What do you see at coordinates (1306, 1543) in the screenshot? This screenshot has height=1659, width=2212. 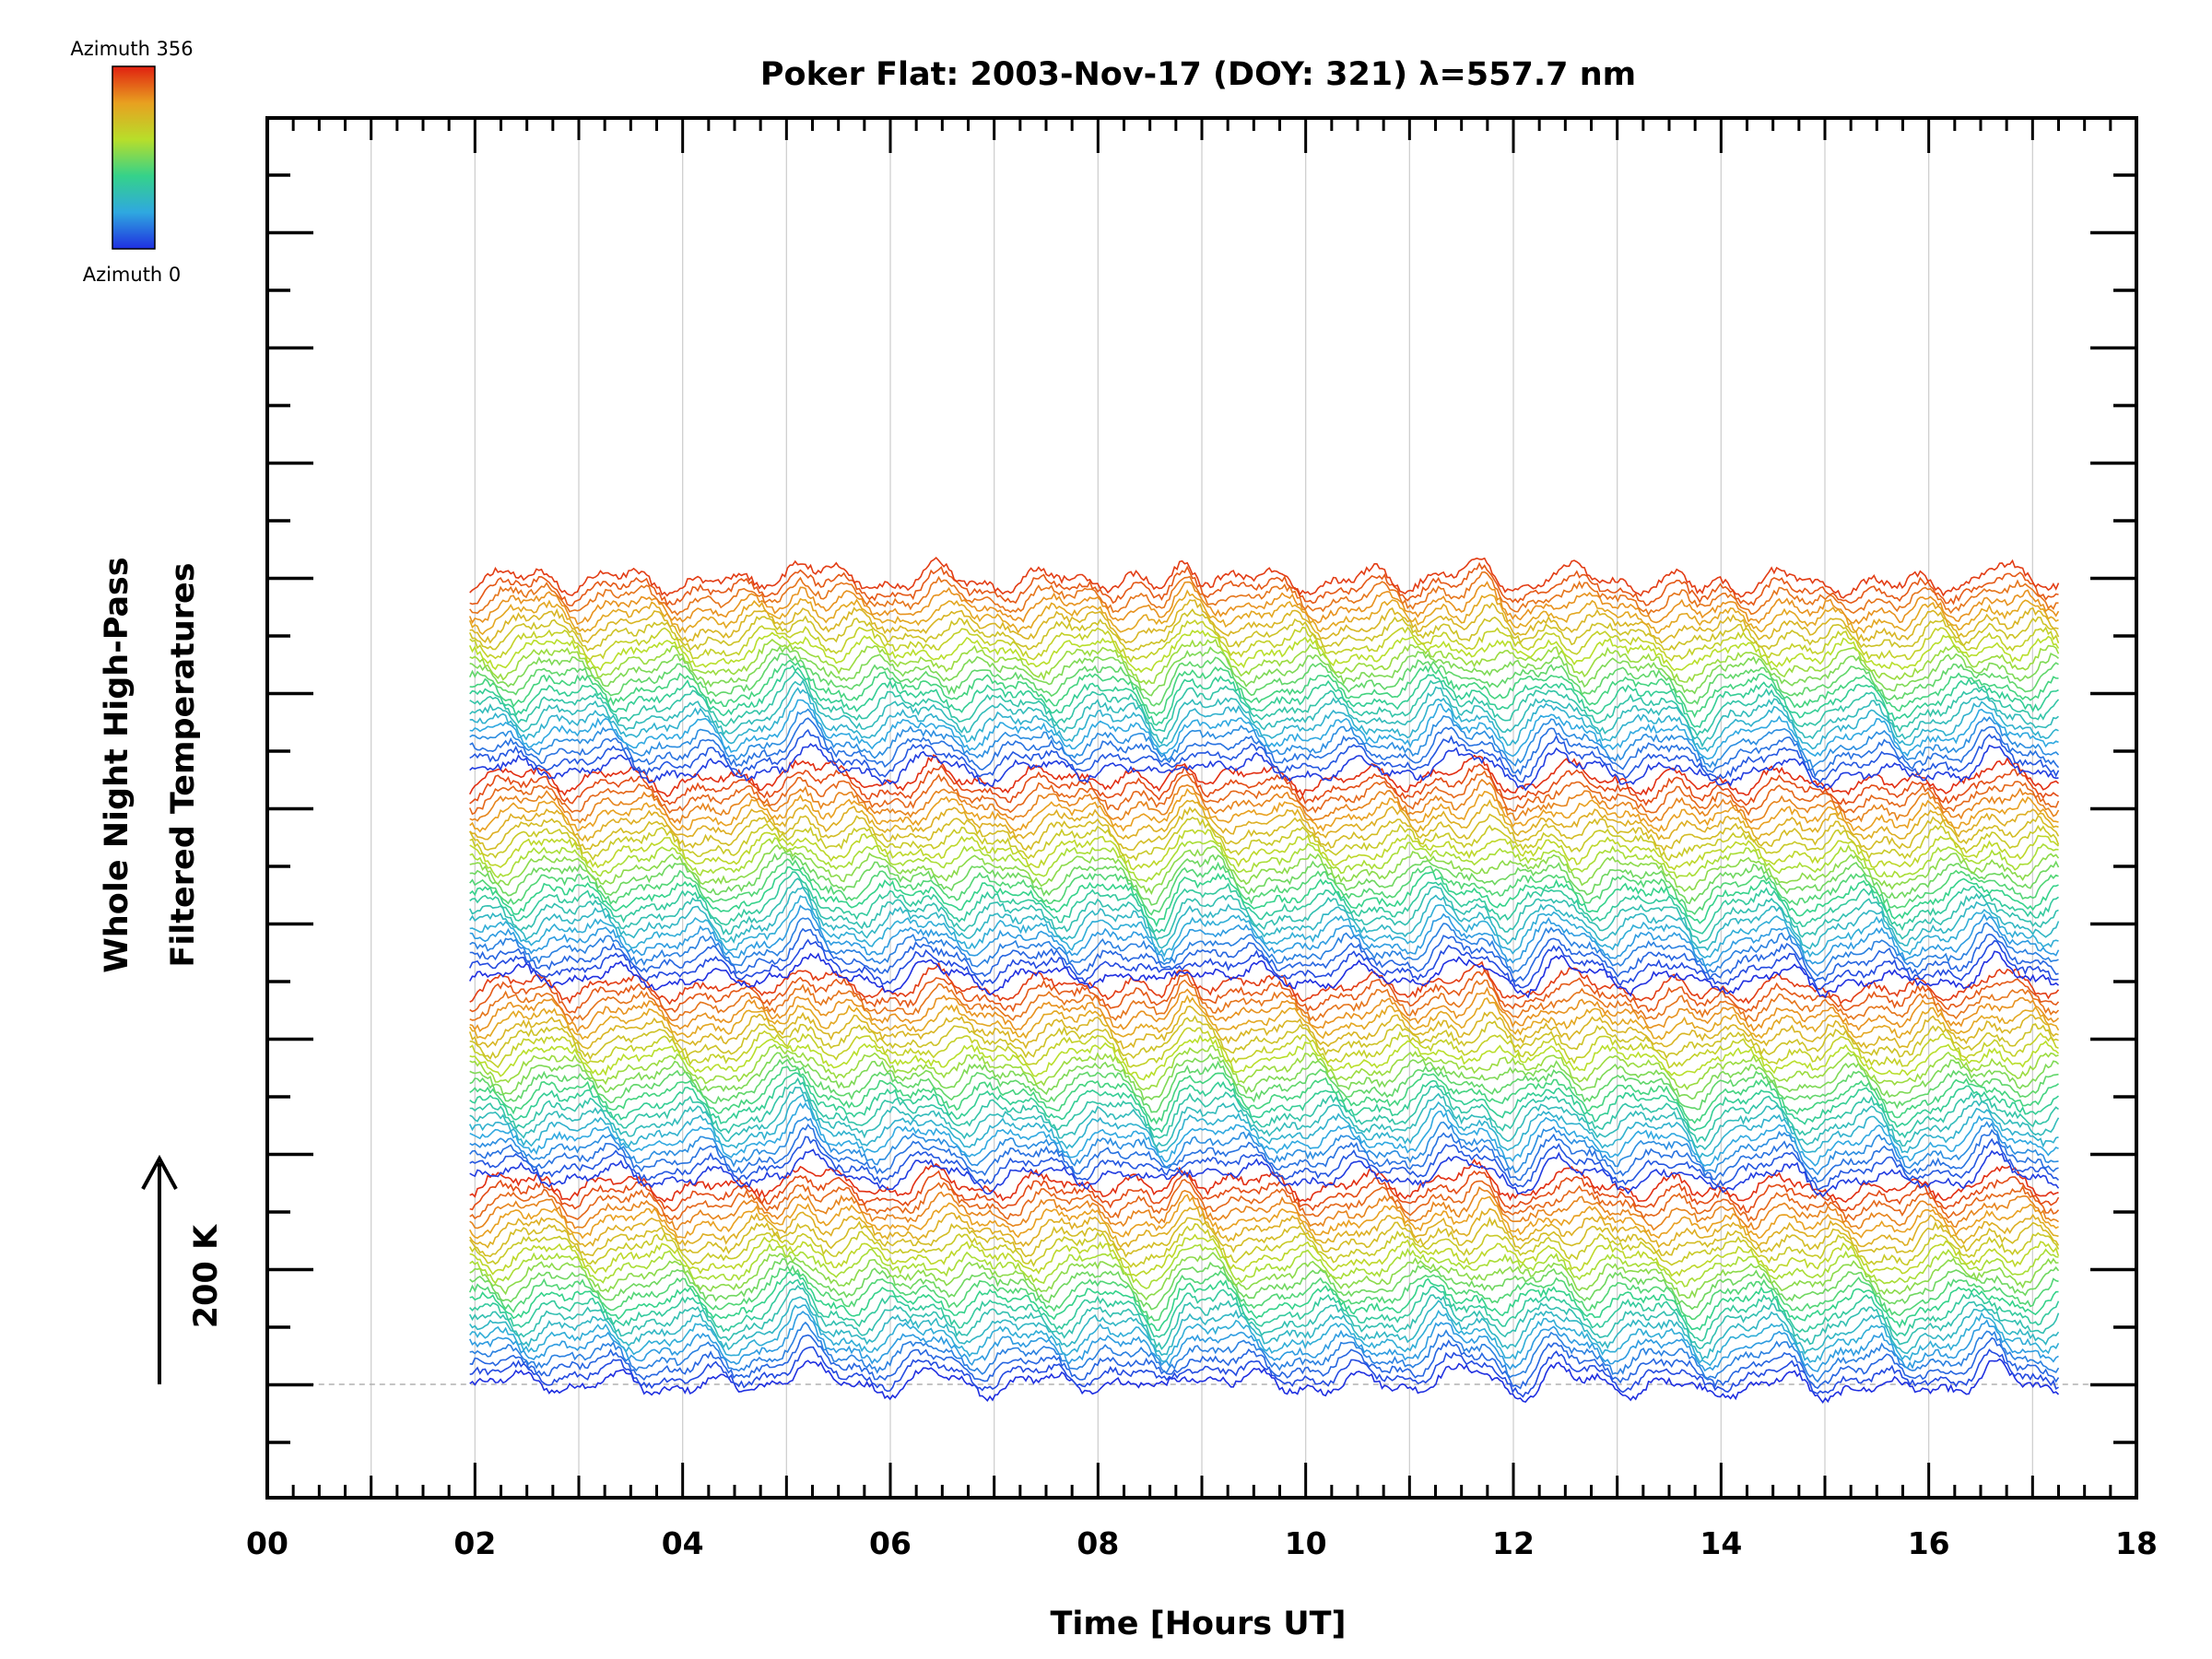 I see `x-tick-label: 10` at bounding box center [1306, 1543].